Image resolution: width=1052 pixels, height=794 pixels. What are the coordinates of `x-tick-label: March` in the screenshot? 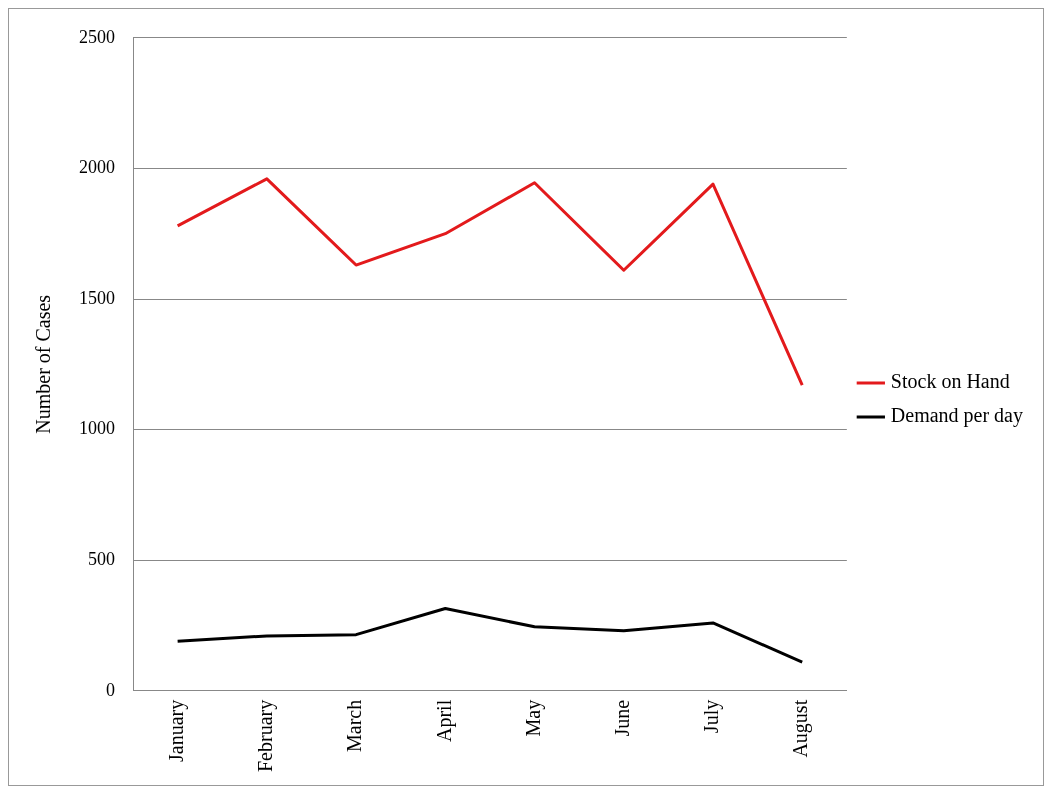 It's located at (354, 726).